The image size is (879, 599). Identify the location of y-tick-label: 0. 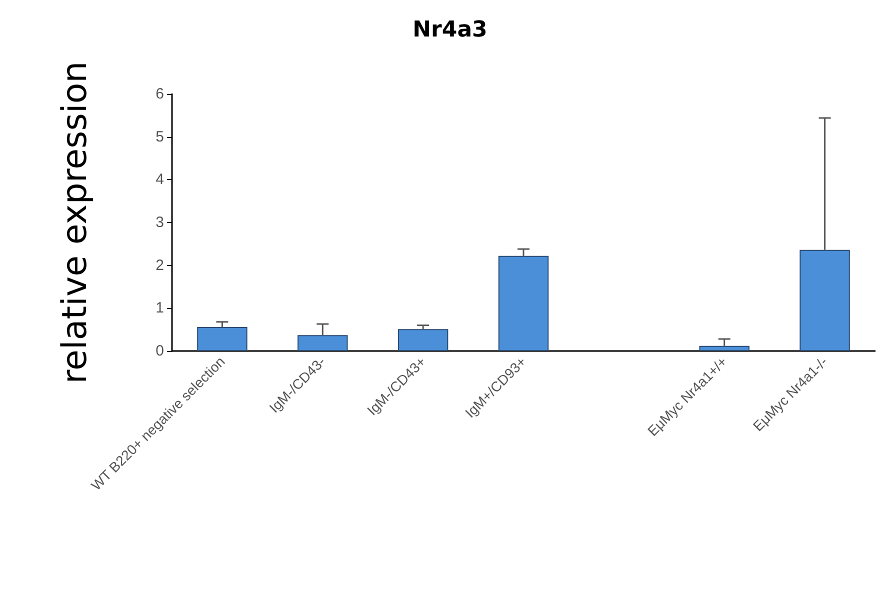
(160, 351).